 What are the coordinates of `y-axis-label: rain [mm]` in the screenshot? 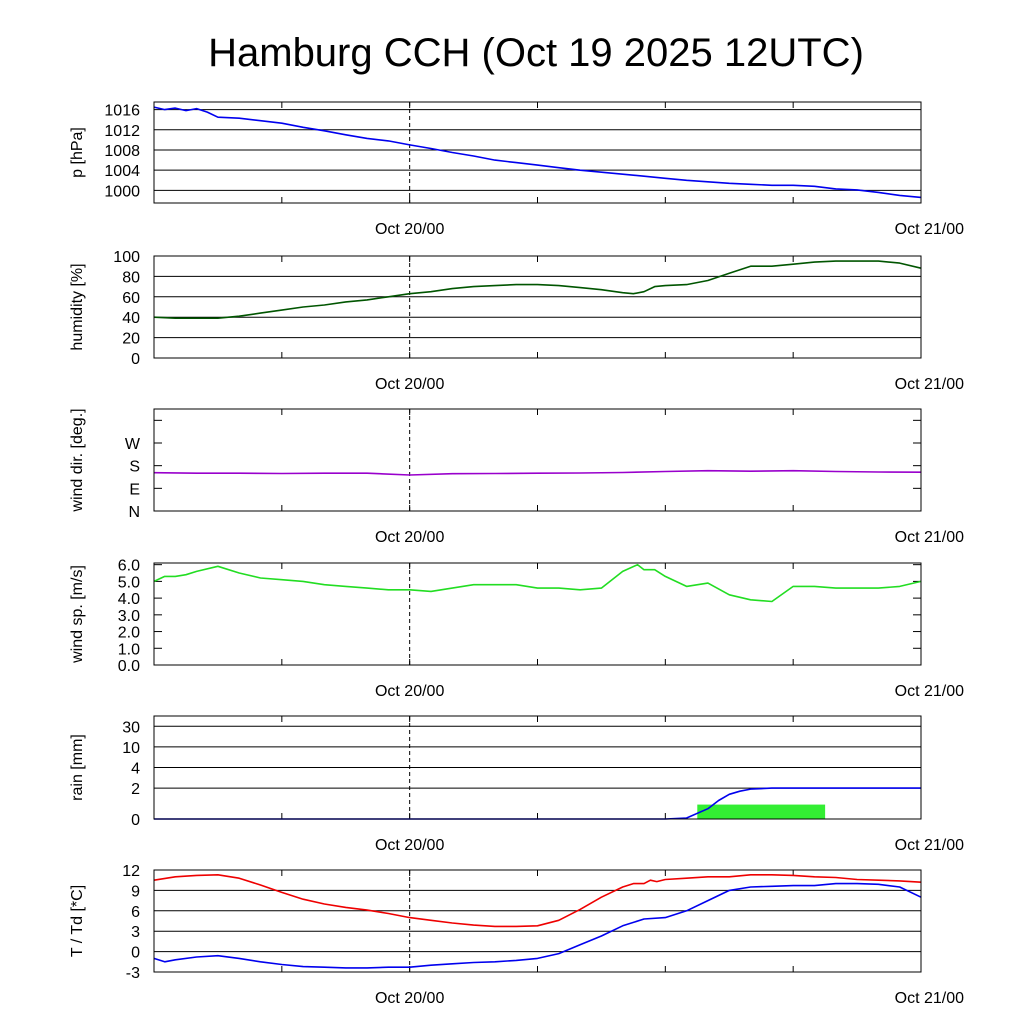 It's located at (77, 767).